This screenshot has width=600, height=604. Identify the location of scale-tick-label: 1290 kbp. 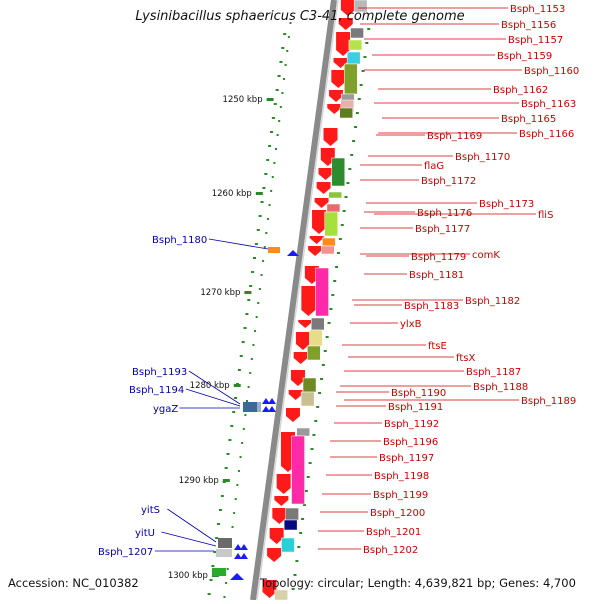
(199, 481).